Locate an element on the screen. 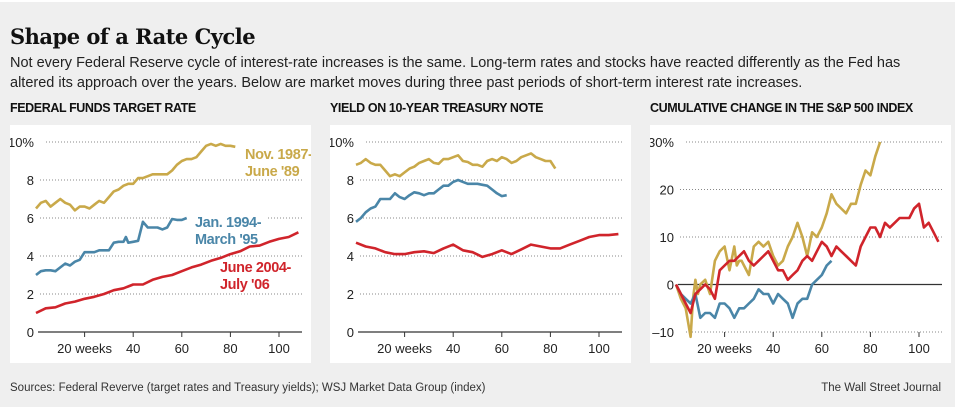 The width and height of the screenshot is (959, 410). series-label: June 2004- is located at coordinates (256, 268).